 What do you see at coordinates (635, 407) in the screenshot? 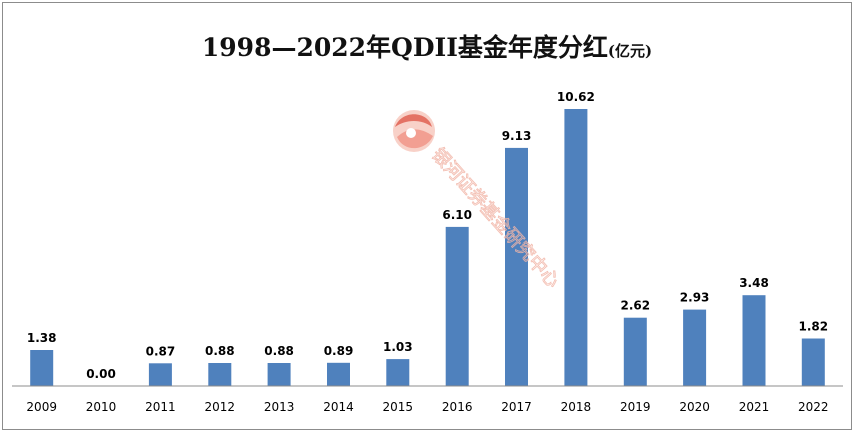
I see `x-tick-label-2019: 2019` at bounding box center [635, 407].